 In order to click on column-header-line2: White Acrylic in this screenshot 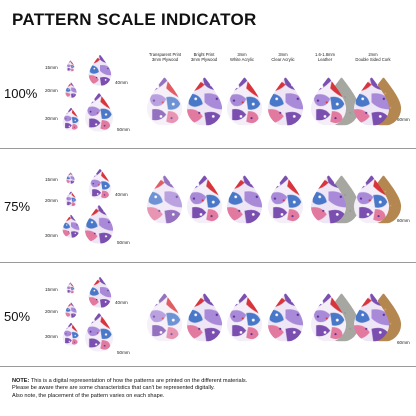, I will do `click(242, 59)`.